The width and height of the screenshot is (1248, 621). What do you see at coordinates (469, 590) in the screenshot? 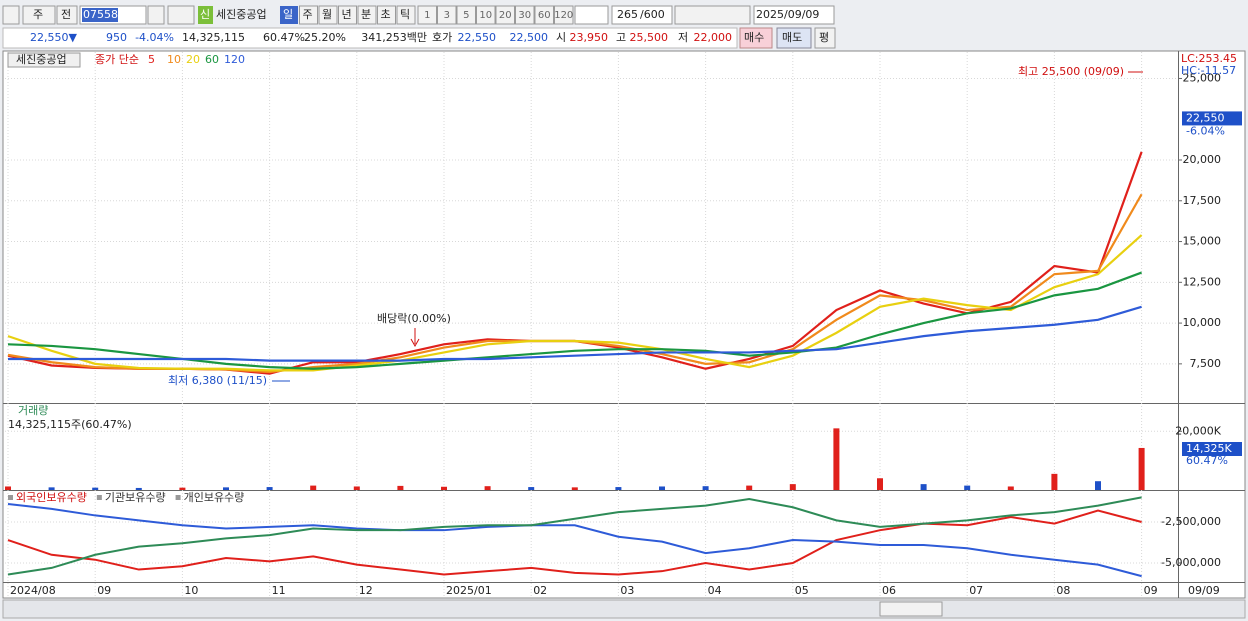
I see `x-tick-label: 2025/01` at bounding box center [469, 590].